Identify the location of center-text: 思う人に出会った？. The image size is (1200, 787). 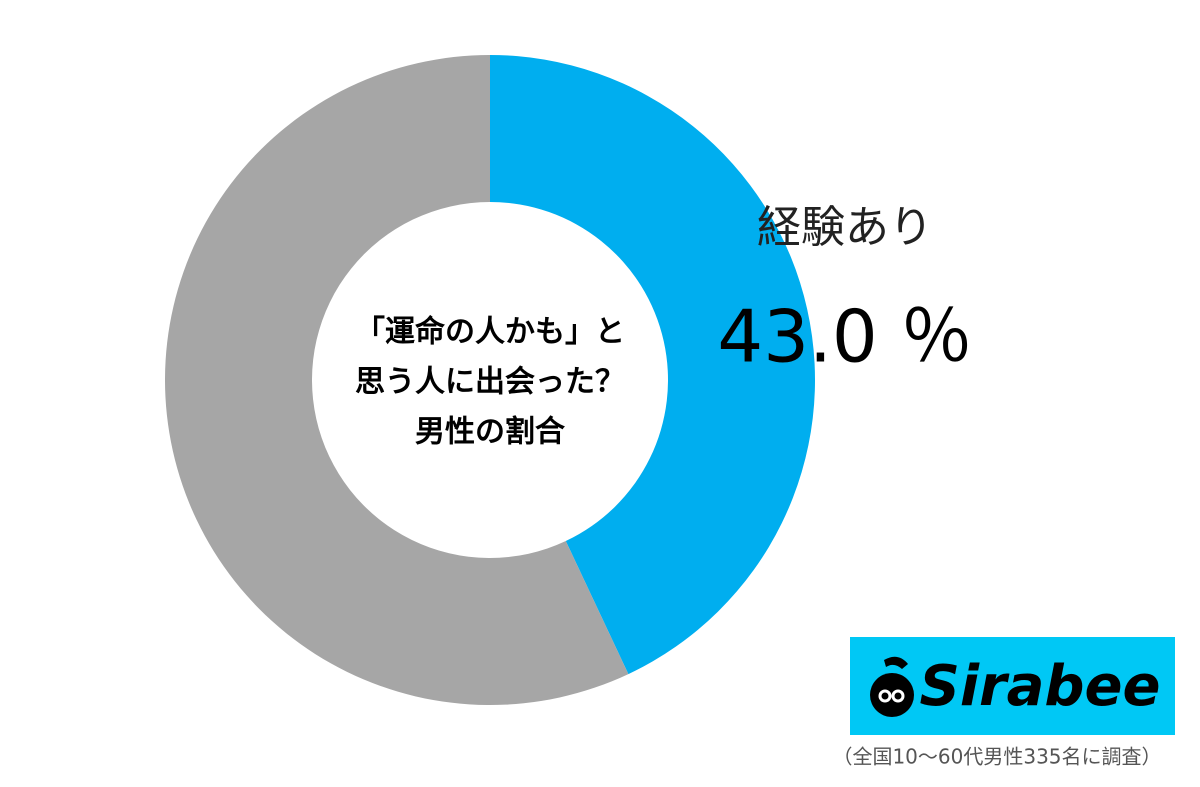
(490, 382).